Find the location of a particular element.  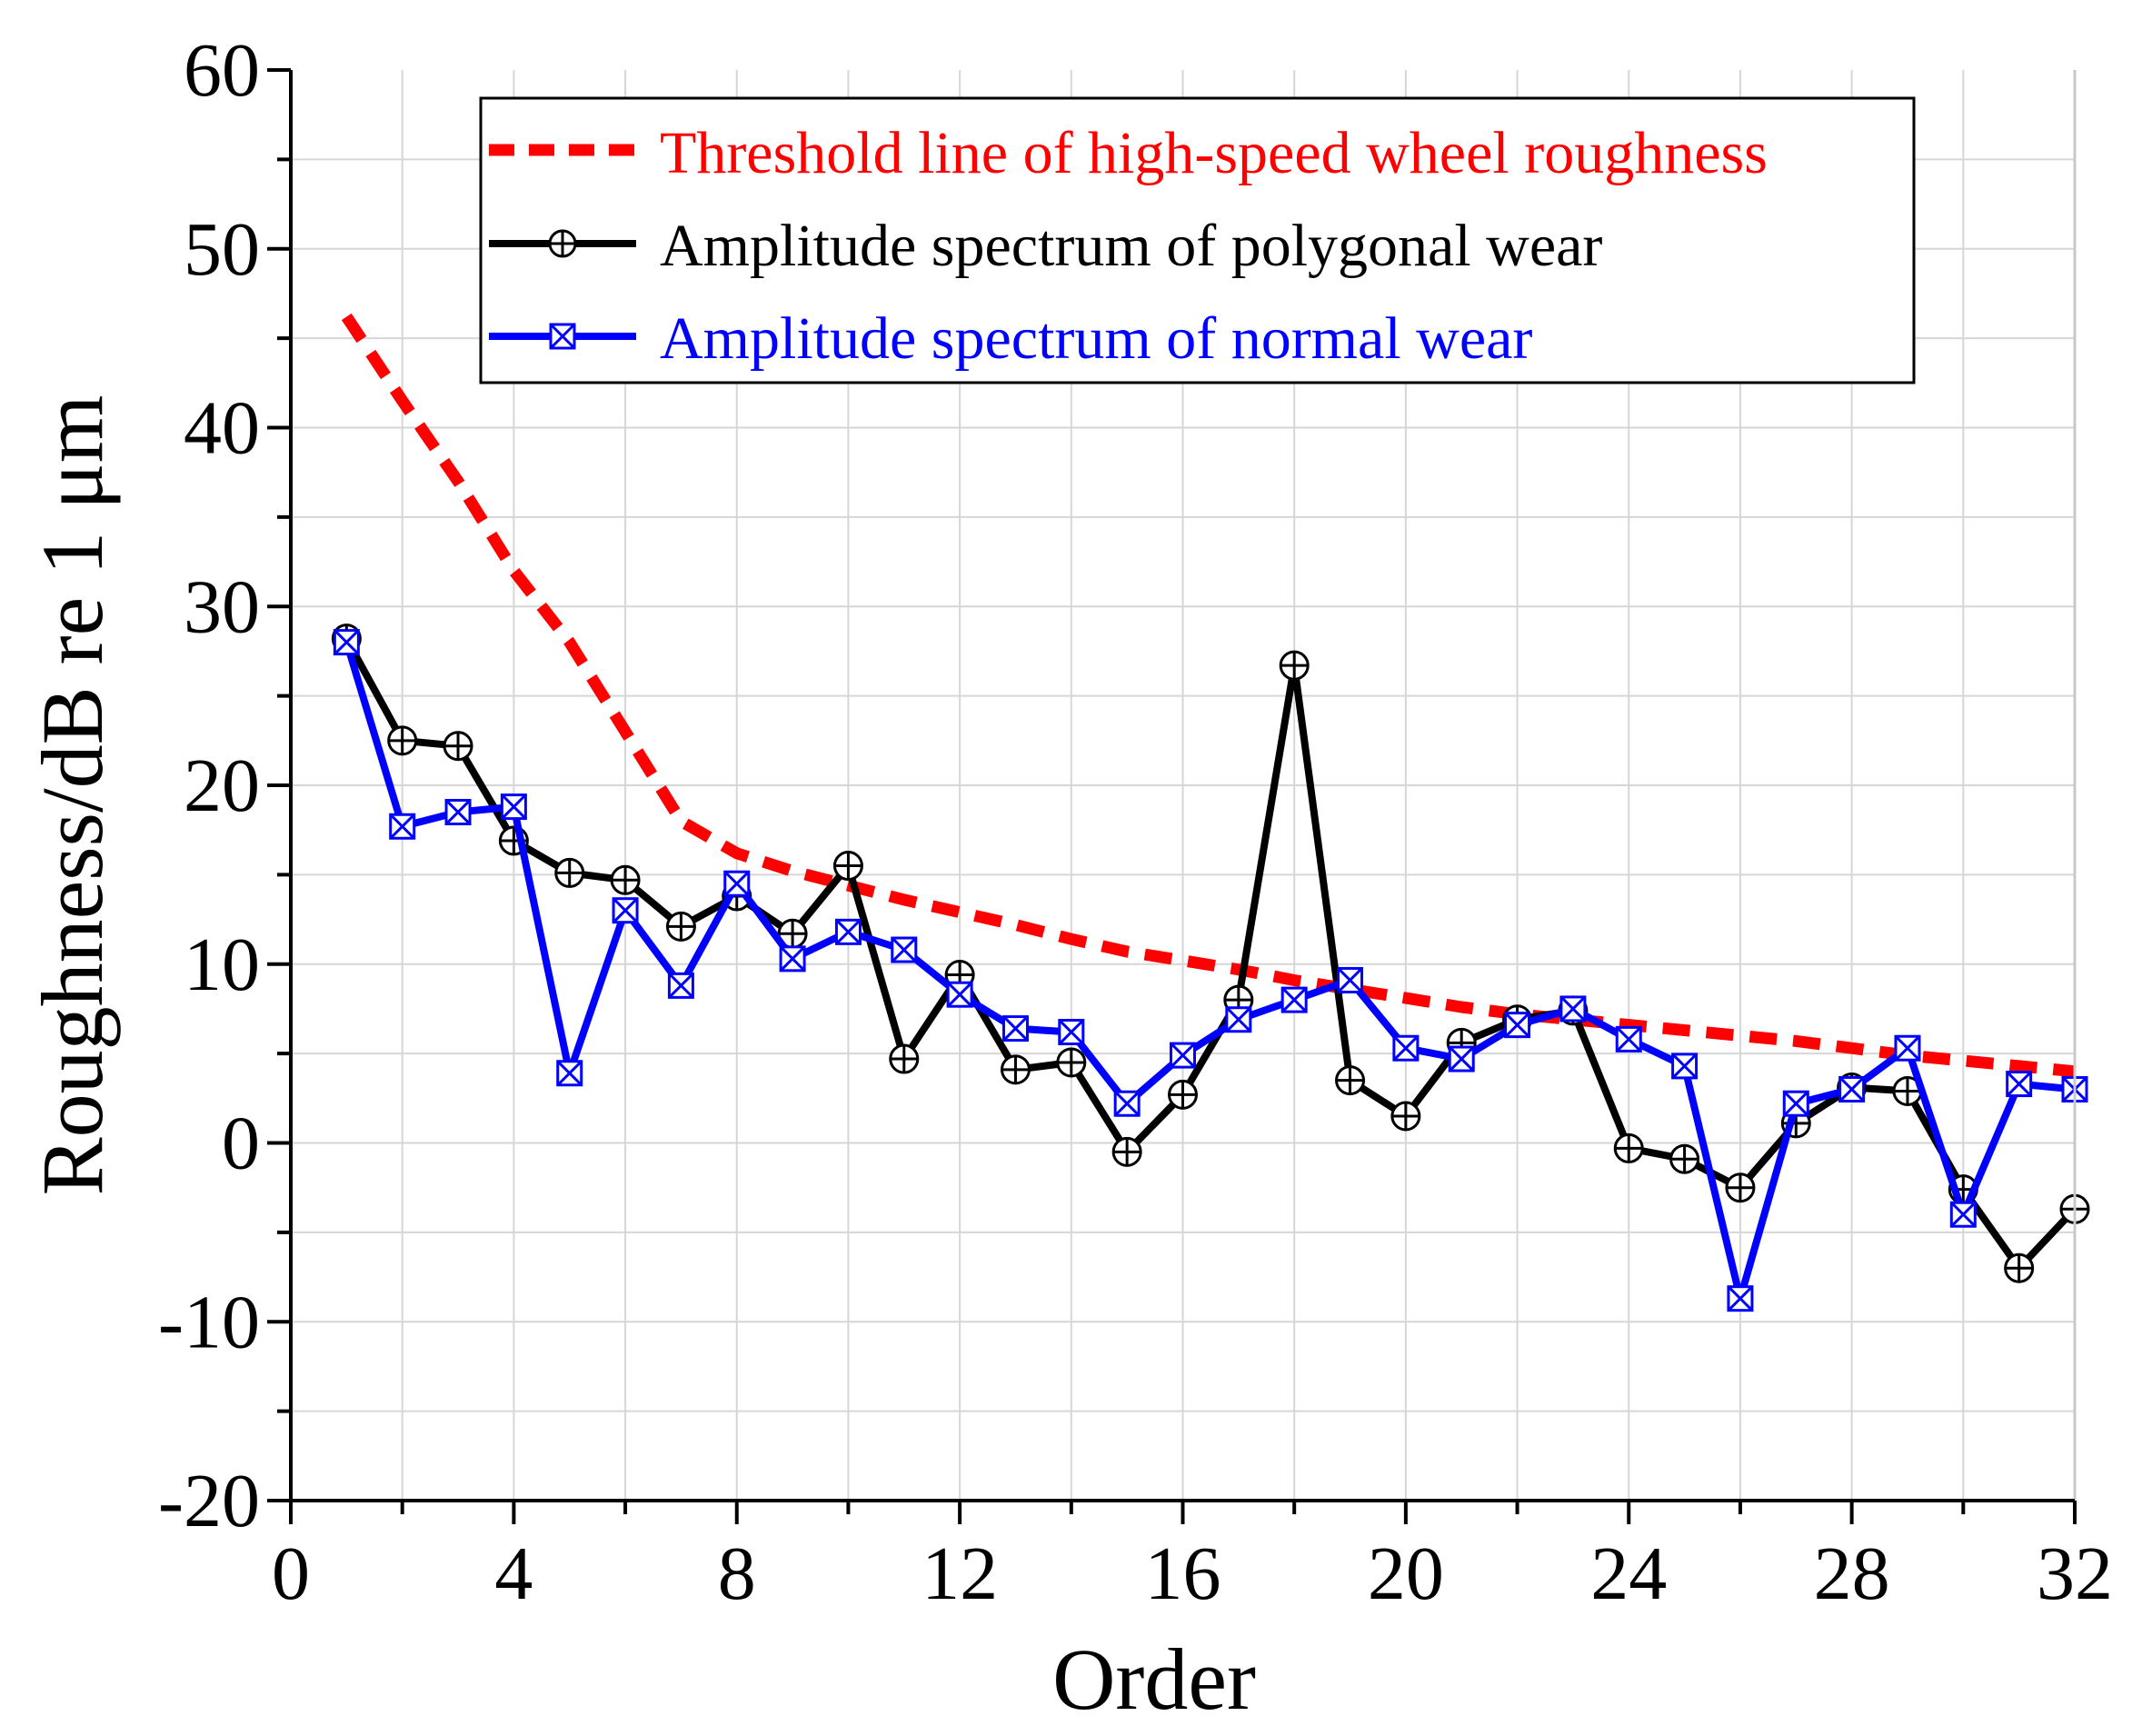

x-tick-label: 0 is located at coordinates (291, 1574).